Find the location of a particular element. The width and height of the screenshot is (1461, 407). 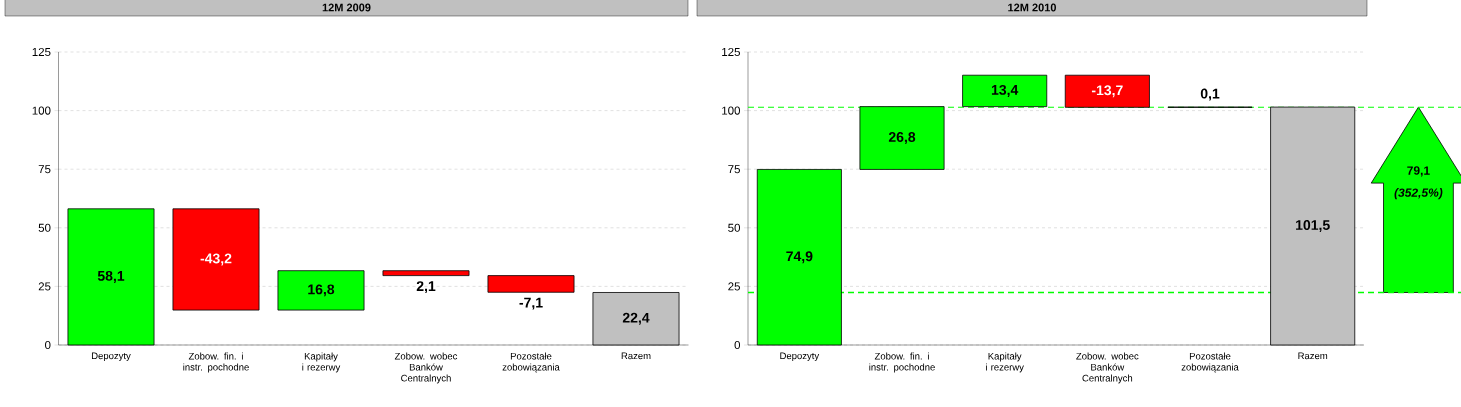

data-label: 26,8 is located at coordinates (902, 138).